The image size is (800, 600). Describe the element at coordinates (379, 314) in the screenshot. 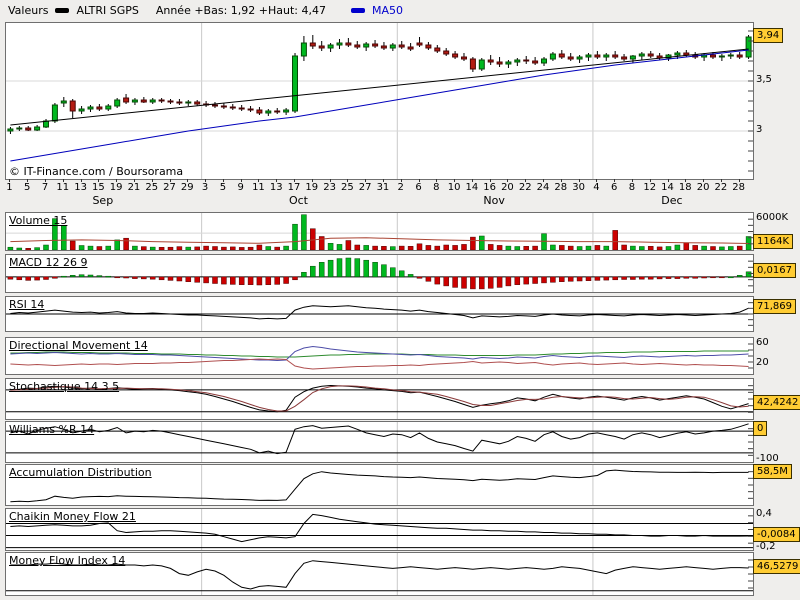

I see `rsi-chart` at that location.